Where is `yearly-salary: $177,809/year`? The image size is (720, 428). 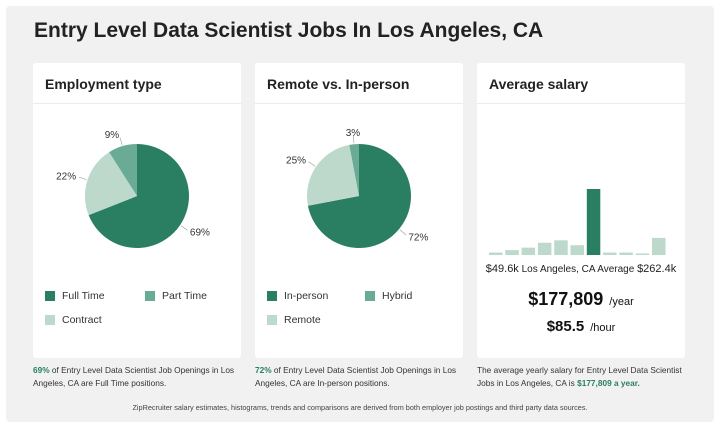
yearly-salary: $177,809/year is located at coordinates (581, 299).